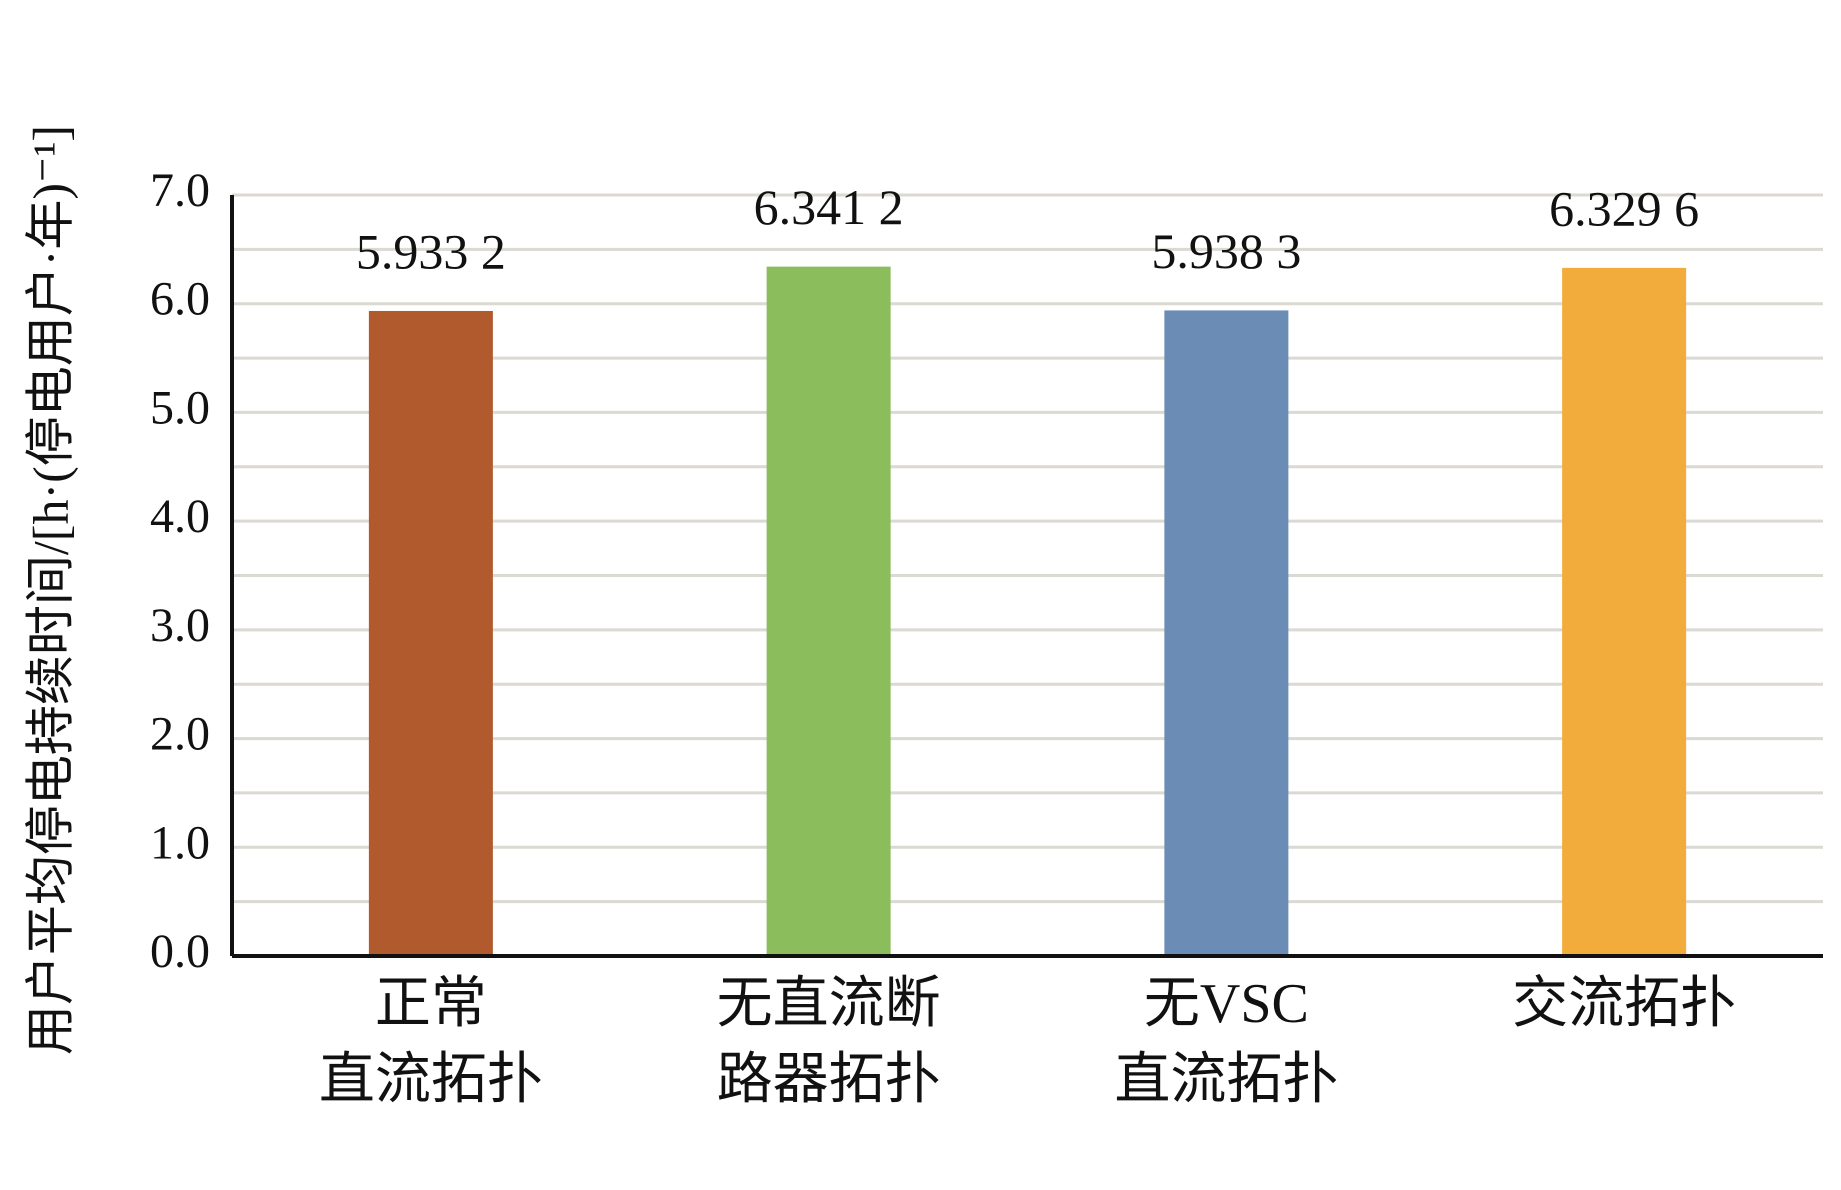 This screenshot has width=1841, height=1190. Describe the element at coordinates (180, 625) in the screenshot. I see `y-tick-label: 3.0` at that location.